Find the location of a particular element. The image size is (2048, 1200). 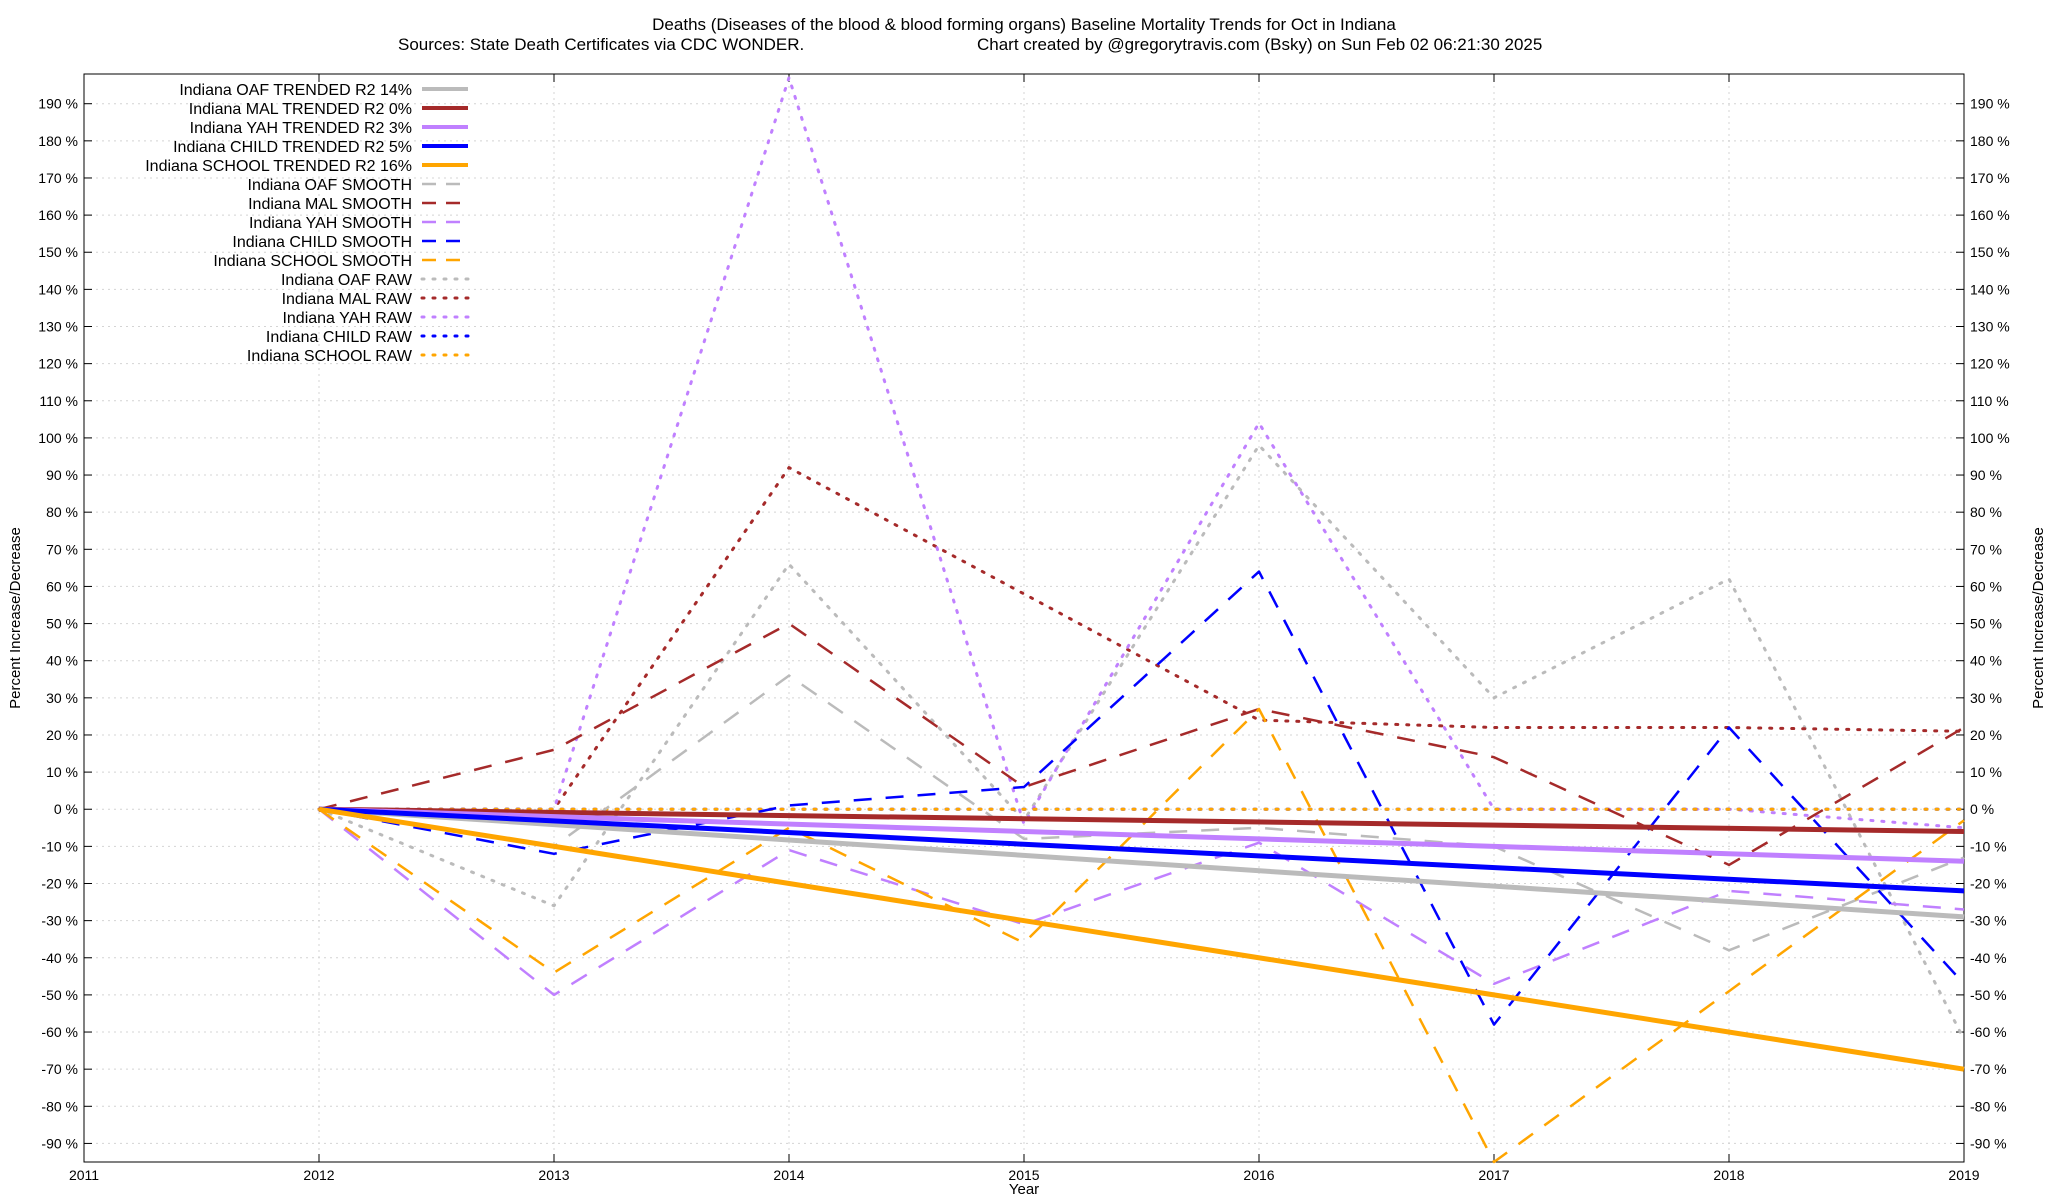

y-tick-label-right: 10 % is located at coordinates (1986, 772).